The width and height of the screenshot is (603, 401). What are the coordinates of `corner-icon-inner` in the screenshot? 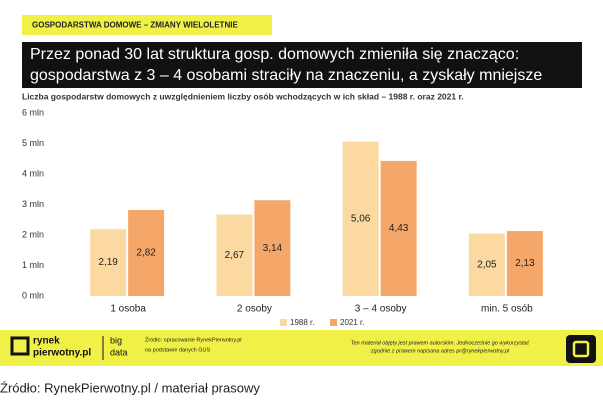 It's located at (581, 349).